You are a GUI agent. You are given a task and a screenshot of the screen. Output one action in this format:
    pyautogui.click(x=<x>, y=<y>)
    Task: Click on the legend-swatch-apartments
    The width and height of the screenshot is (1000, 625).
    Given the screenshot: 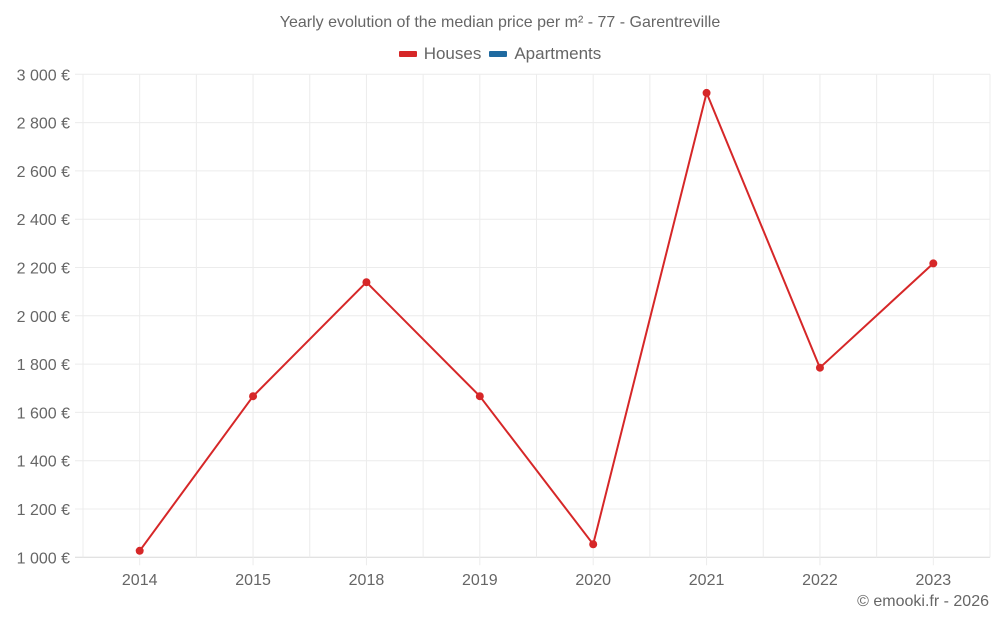 What is the action you would take?
    pyautogui.click(x=498, y=54)
    